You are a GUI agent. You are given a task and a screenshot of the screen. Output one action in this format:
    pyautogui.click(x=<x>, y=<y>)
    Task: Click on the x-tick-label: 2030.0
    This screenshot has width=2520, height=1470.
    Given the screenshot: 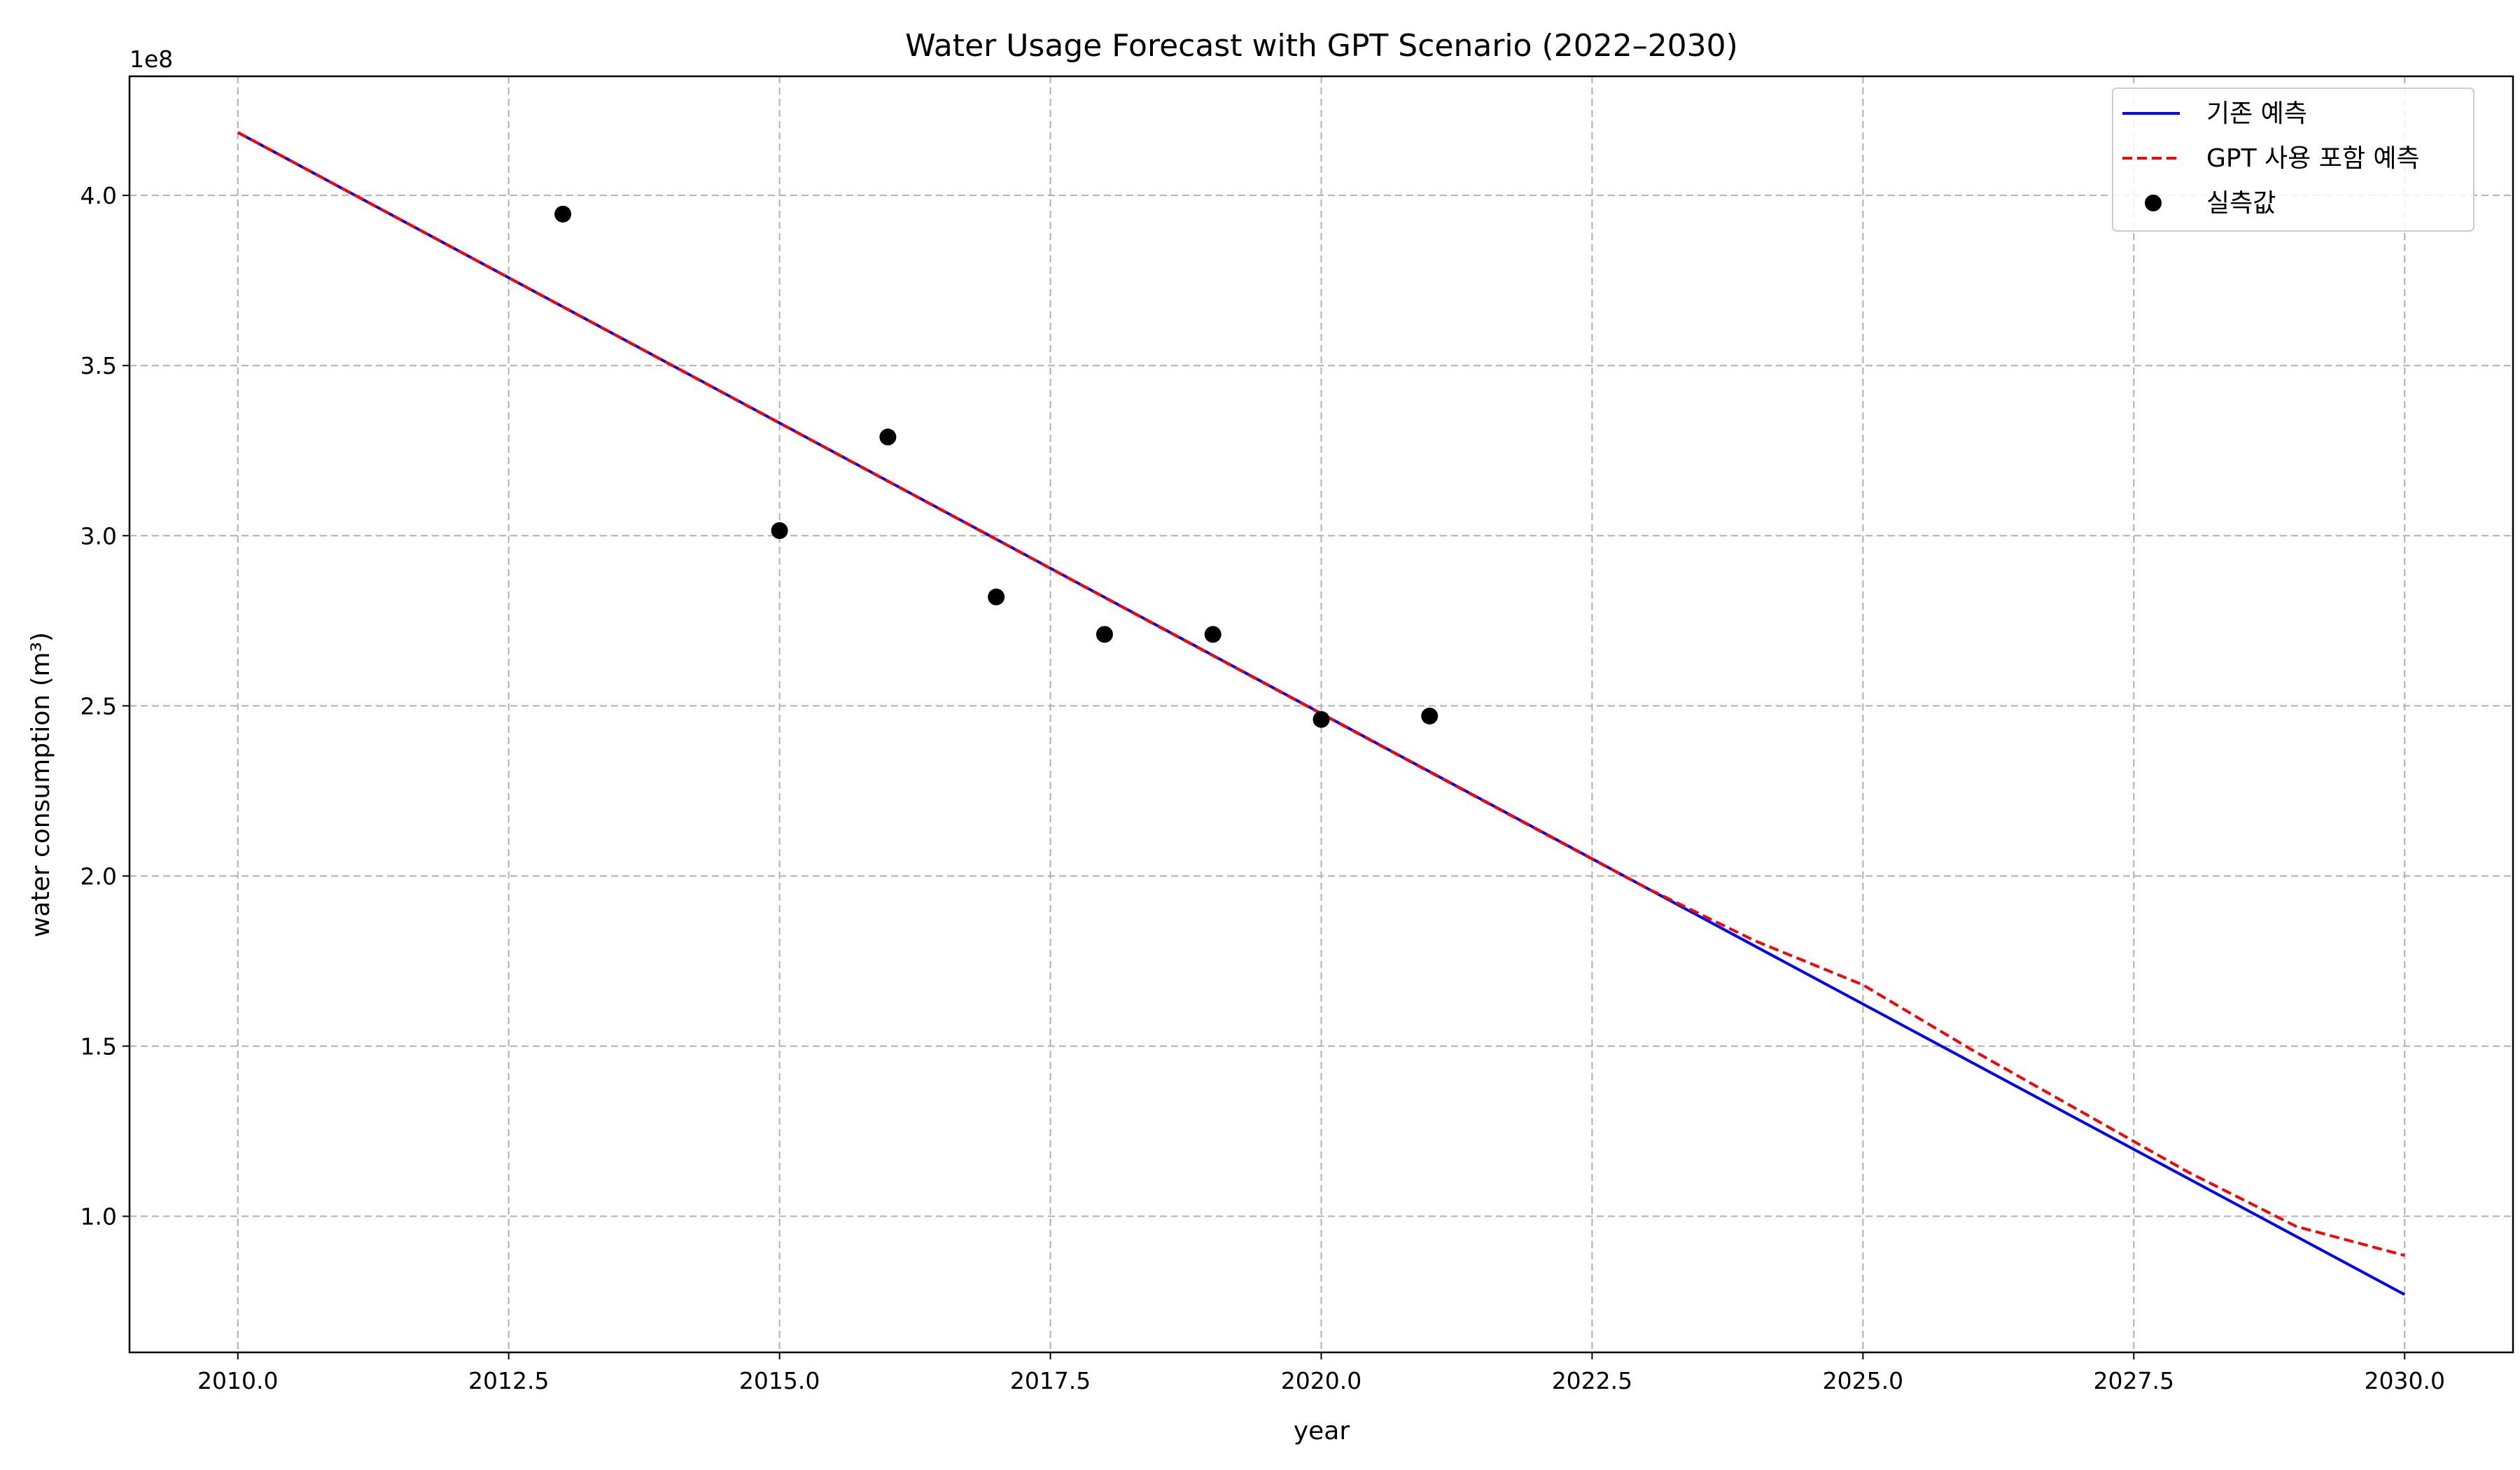 What is the action you would take?
    pyautogui.click(x=2404, y=1380)
    